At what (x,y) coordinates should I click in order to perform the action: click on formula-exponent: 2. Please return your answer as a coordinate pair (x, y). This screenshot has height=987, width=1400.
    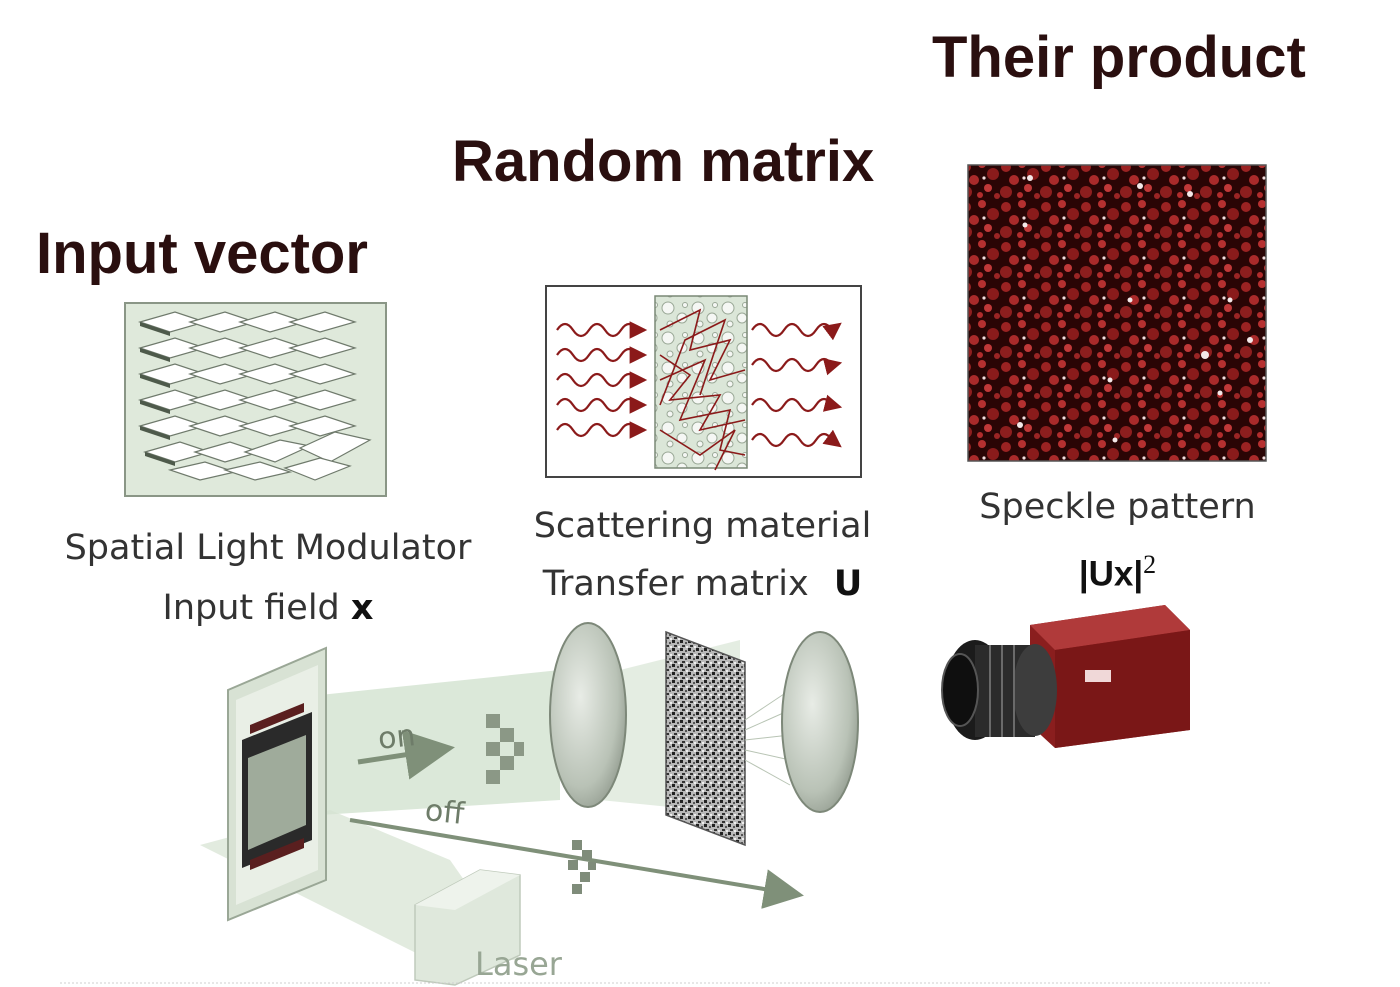
    Looking at the image, I should click on (1150, 564).